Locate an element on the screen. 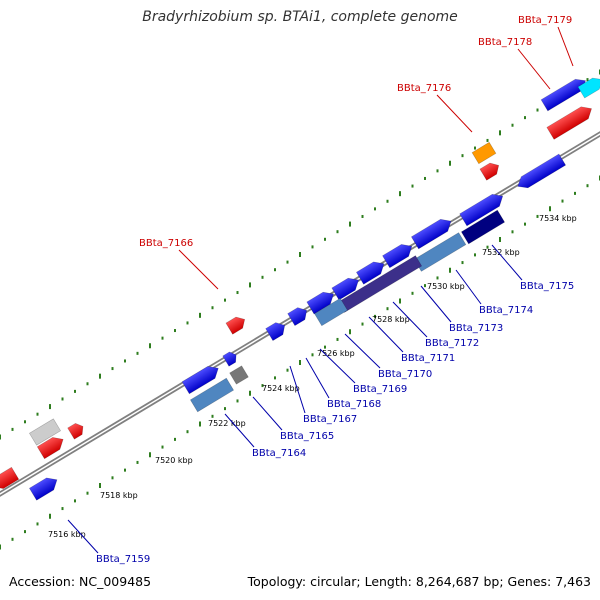  gene-label: BBta_7167 is located at coordinates (330, 419).